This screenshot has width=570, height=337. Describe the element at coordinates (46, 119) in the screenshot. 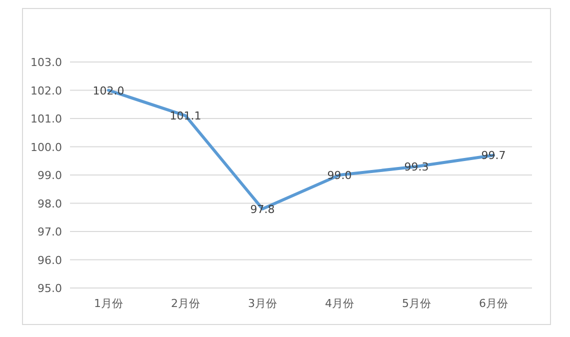

I see `y-tick-label: 101.0` at that location.